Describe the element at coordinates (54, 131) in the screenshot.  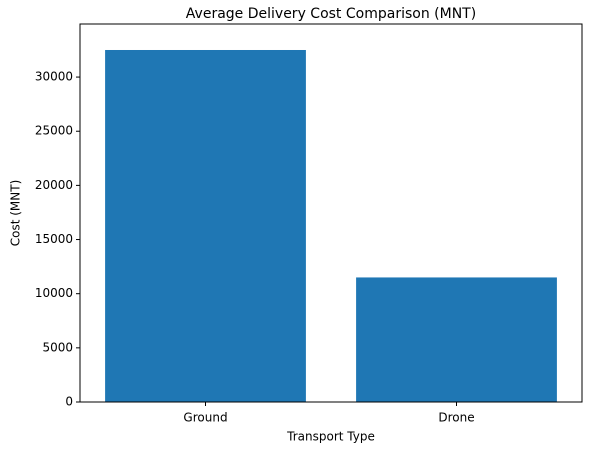
I see `y-tick-label: 25000` at that location.